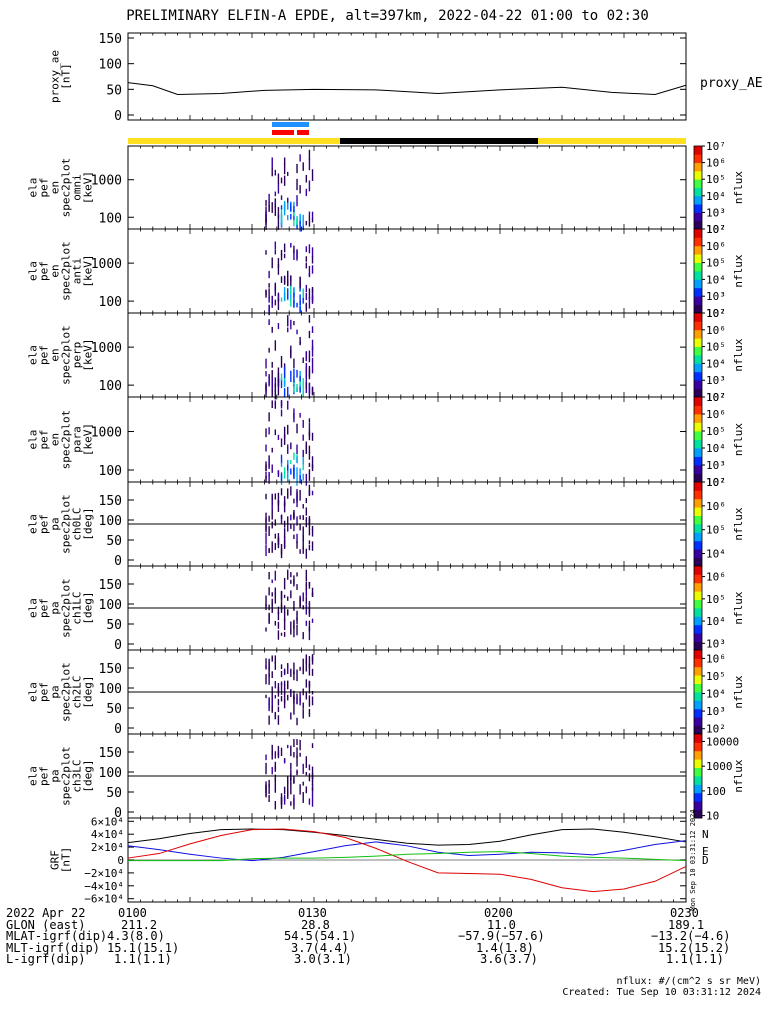 The height and width of the screenshot is (1035, 775). Describe the element at coordinates (104, 886) in the screenshot. I see `y-tick-label: −4×10⁴` at that location.